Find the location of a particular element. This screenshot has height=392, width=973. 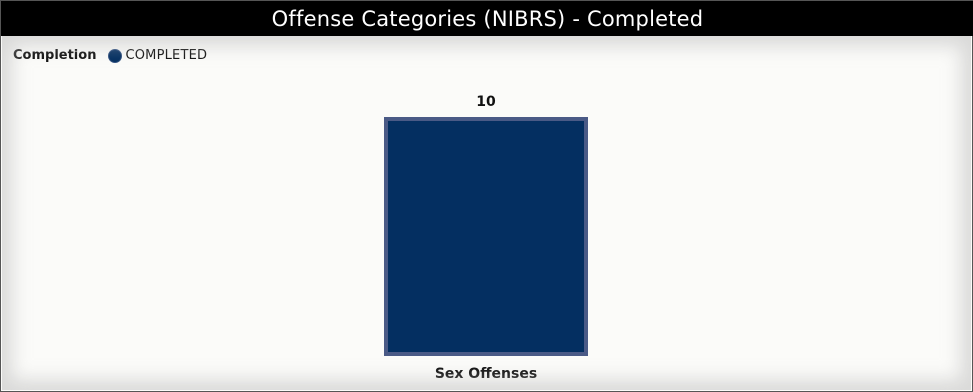

bar-sex-offenses is located at coordinates (486, 236).